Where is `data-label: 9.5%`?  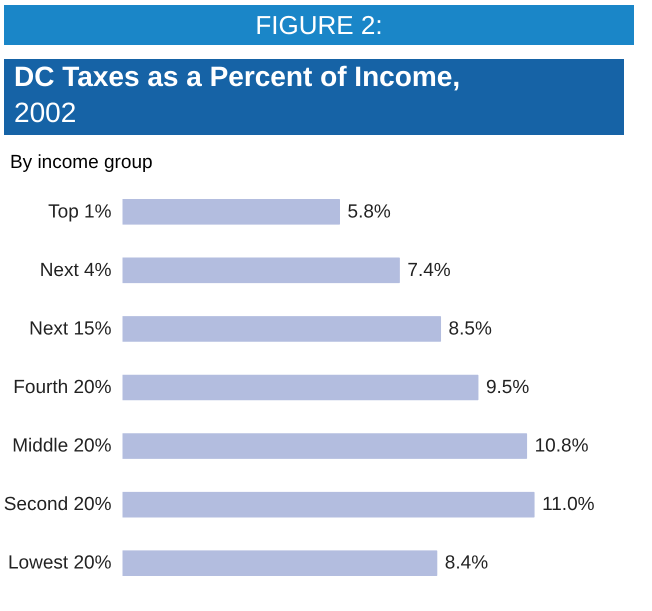
data-label: 9.5% is located at coordinates (508, 387).